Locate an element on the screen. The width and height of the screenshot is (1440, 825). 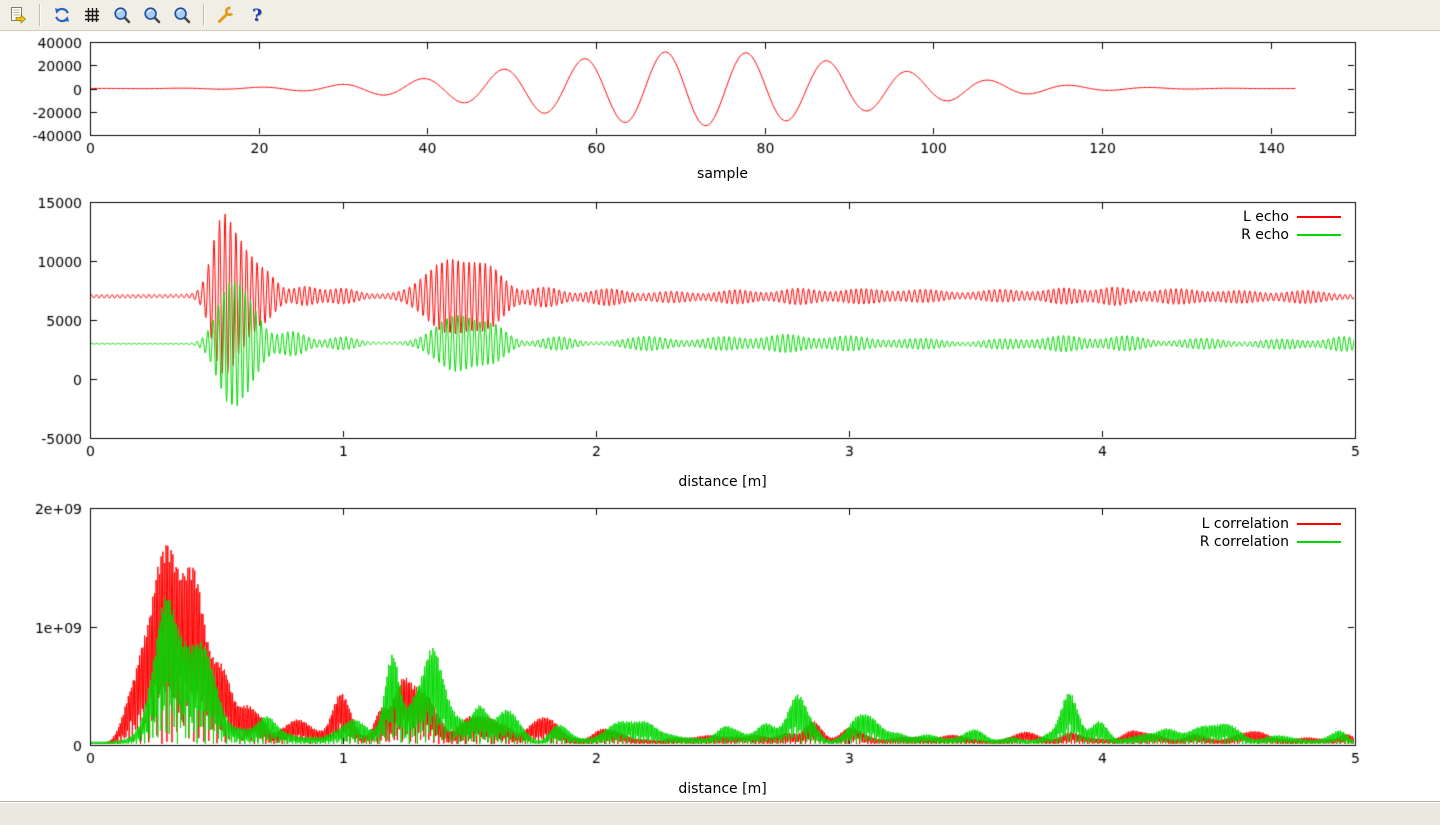
refresh-icon is located at coordinates (62, 15).